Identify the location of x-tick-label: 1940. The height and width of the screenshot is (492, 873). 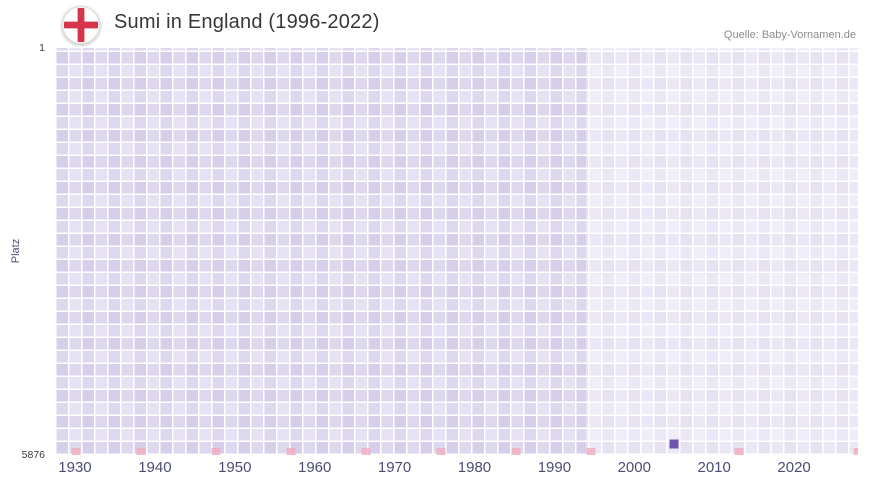
(155, 467).